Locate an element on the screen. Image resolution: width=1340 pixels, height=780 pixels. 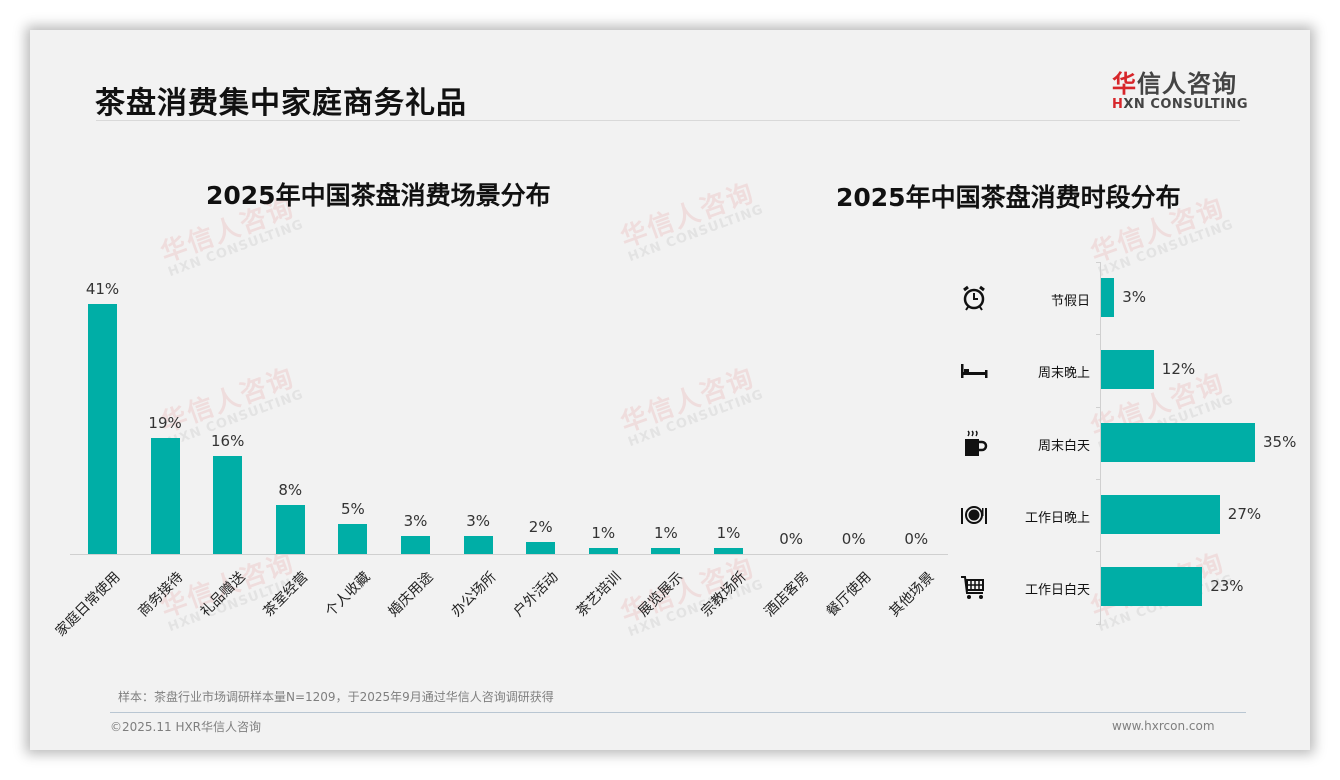
dining-plate-icon is located at coordinates (974, 515).